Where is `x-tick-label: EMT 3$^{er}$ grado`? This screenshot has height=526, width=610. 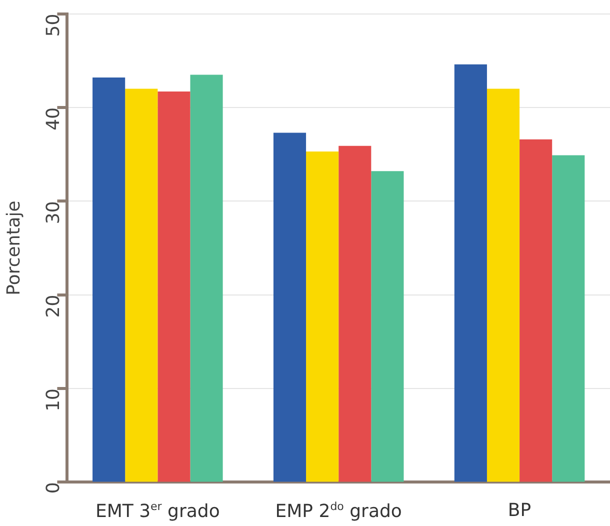
x-tick-label: EMT 3$^{er}$ grado is located at coordinates (157, 511).